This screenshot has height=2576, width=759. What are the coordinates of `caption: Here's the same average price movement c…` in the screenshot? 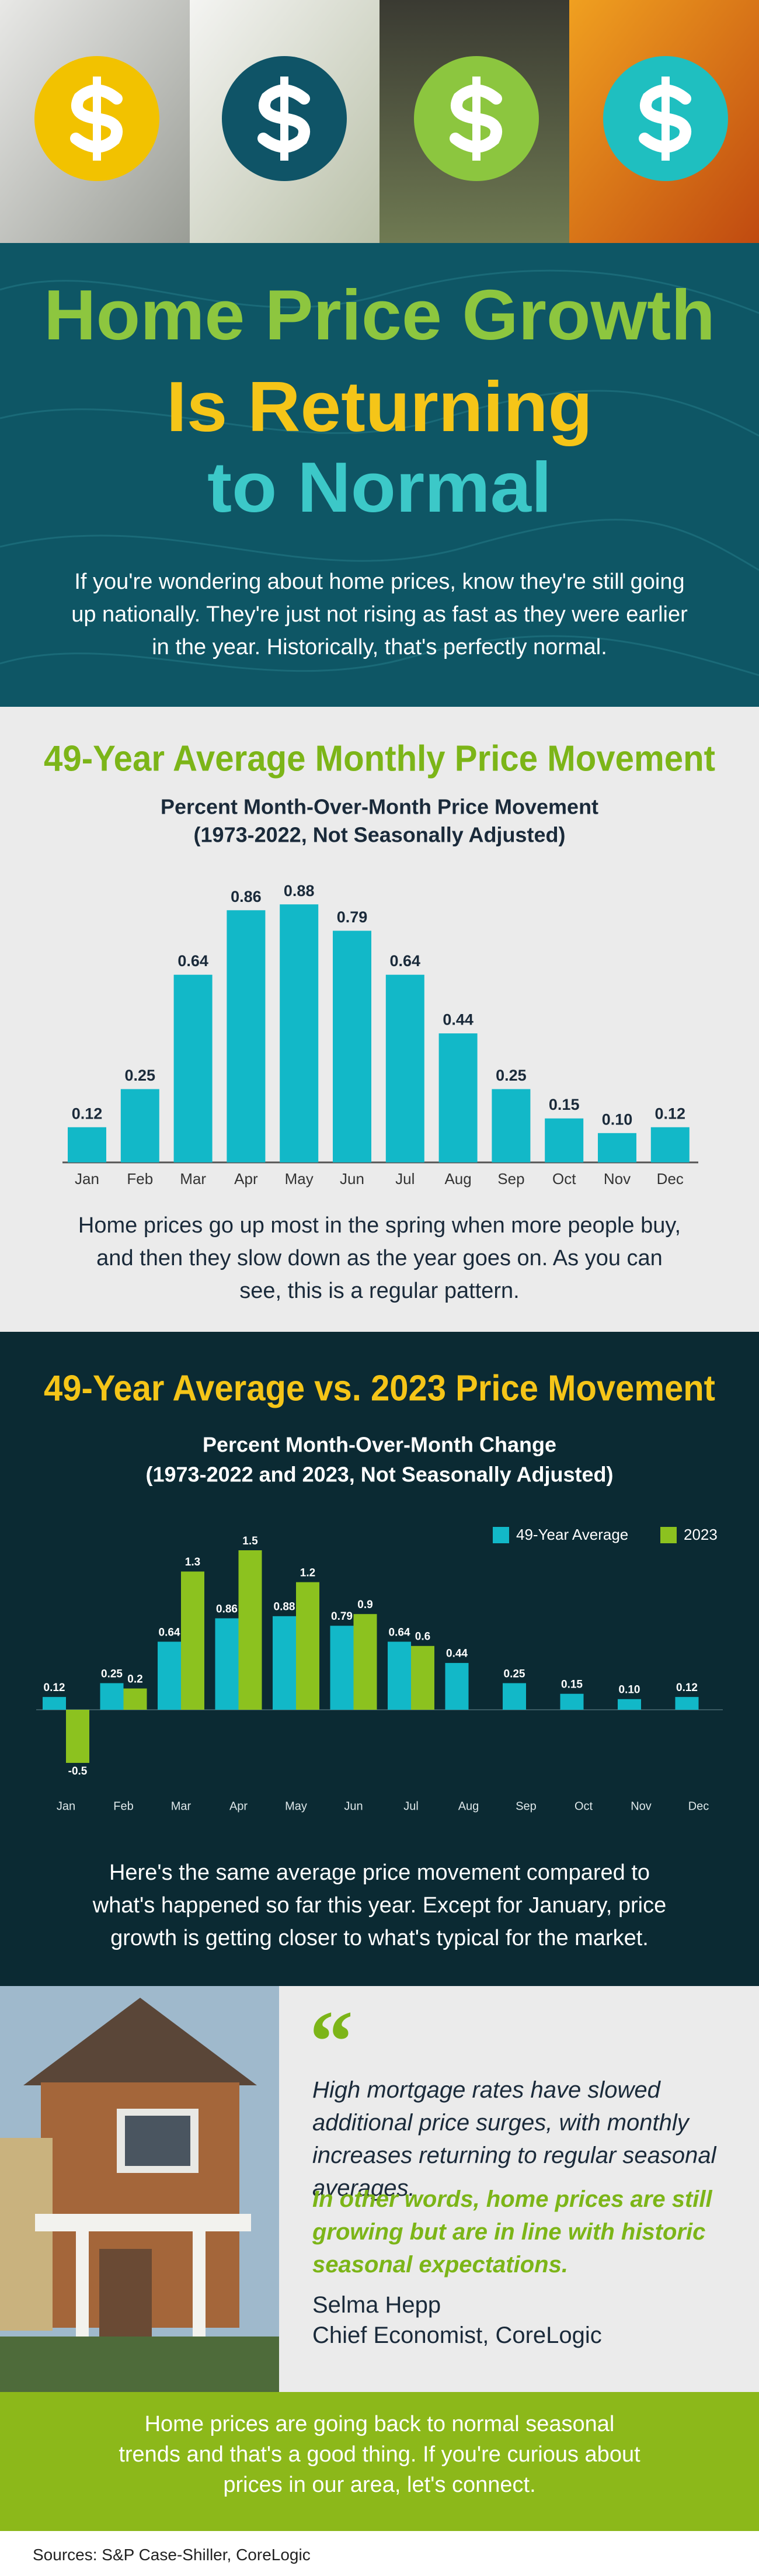 It's located at (379, 1905).